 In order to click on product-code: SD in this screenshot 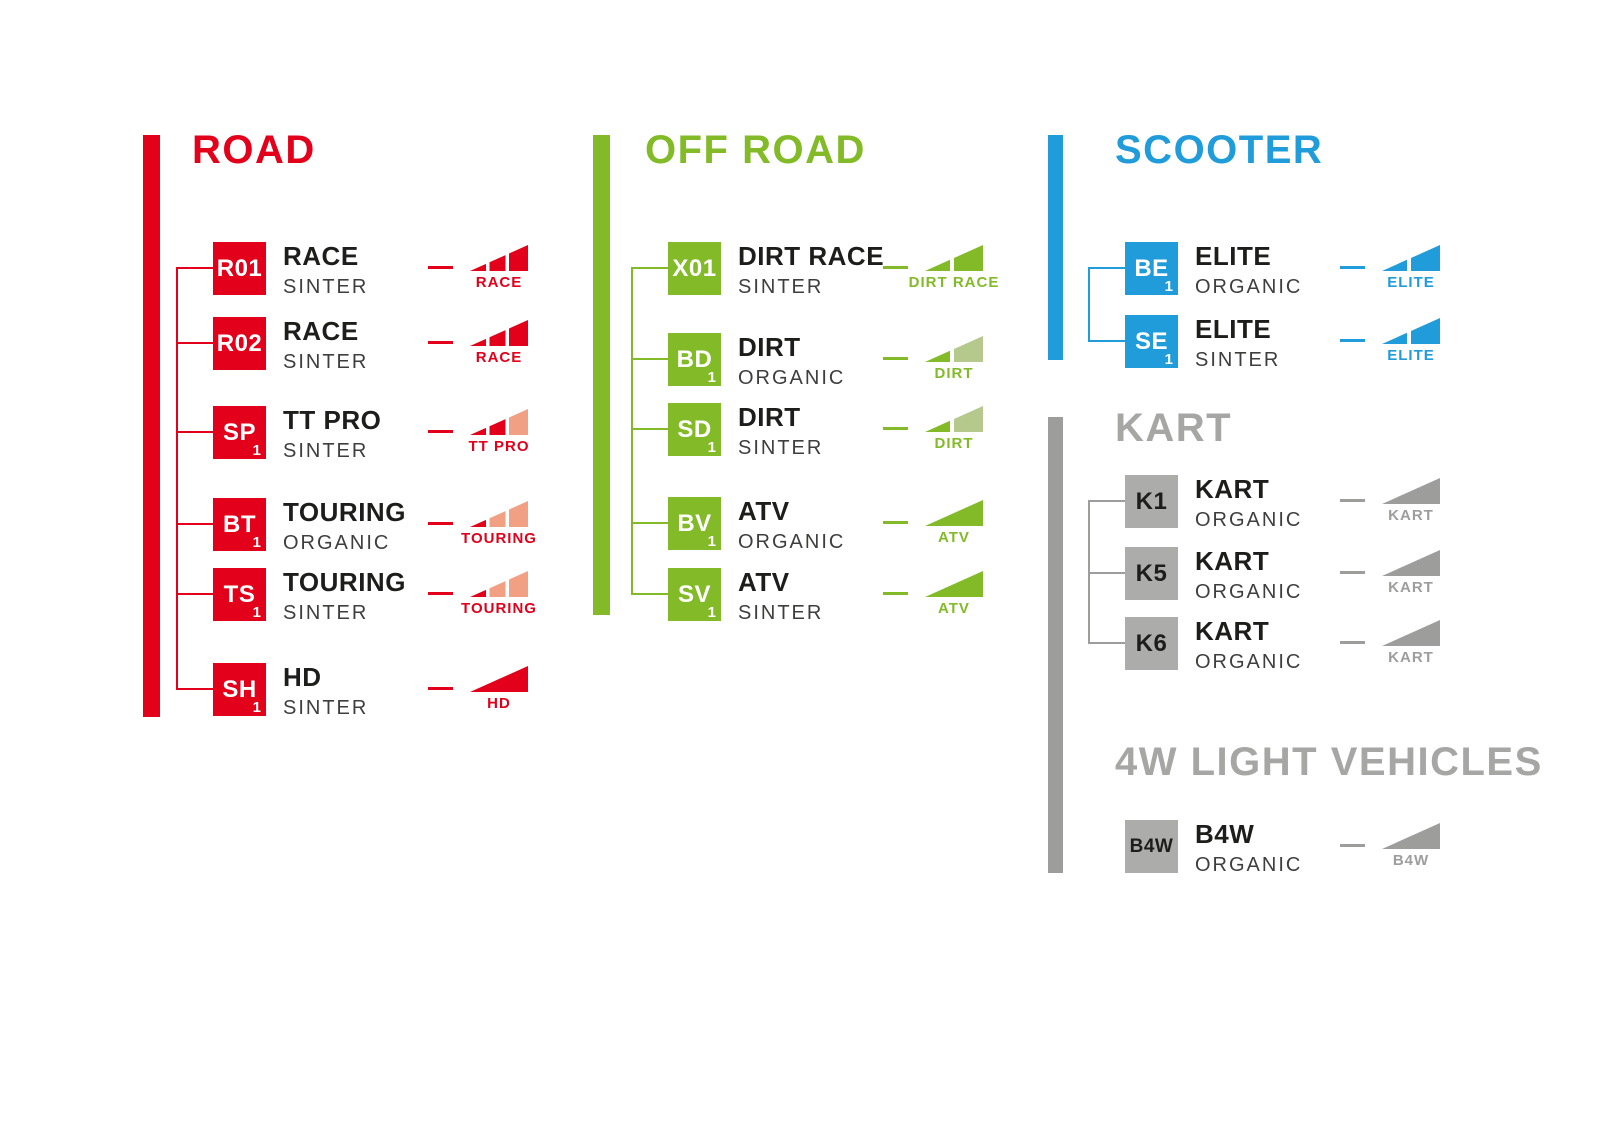, I will do `click(694, 429)`.